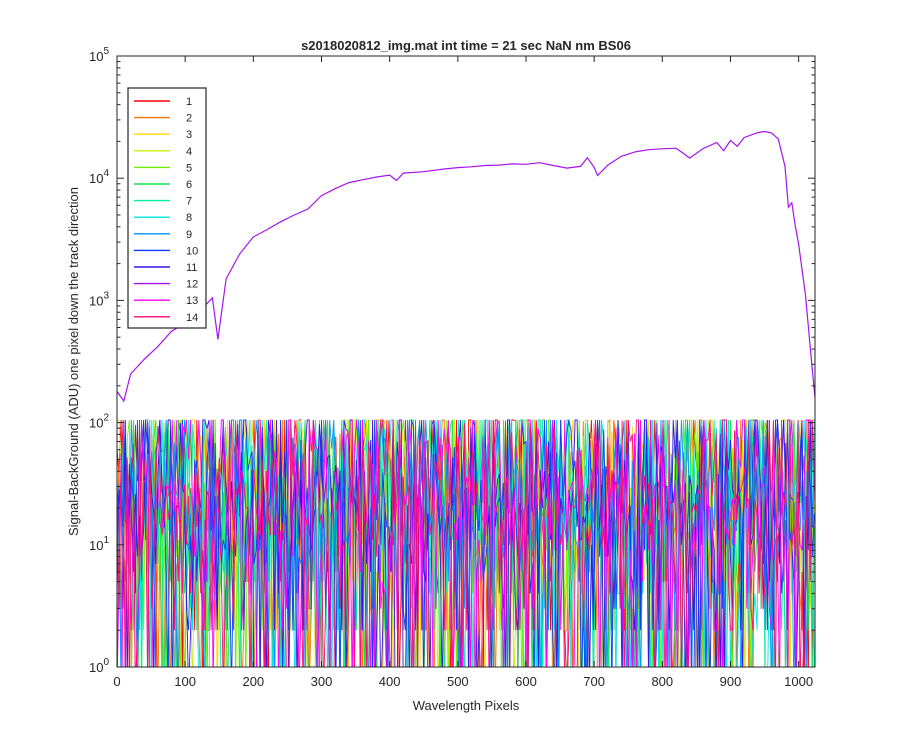 The height and width of the screenshot is (750, 900). What do you see at coordinates (731, 681) in the screenshot?
I see `x-tick-label: 900` at bounding box center [731, 681].